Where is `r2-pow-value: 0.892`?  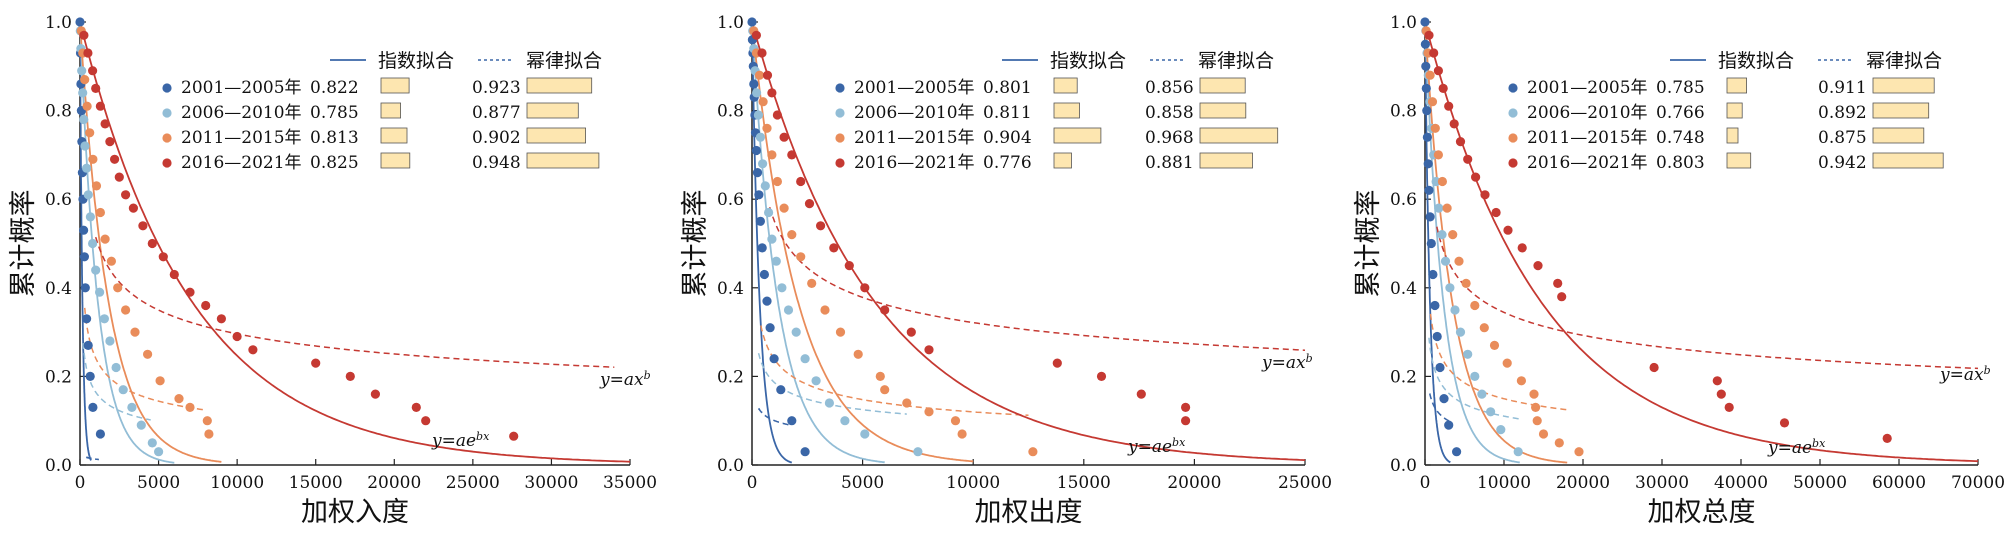 r2-pow-value: 0.892 is located at coordinates (1842, 113).